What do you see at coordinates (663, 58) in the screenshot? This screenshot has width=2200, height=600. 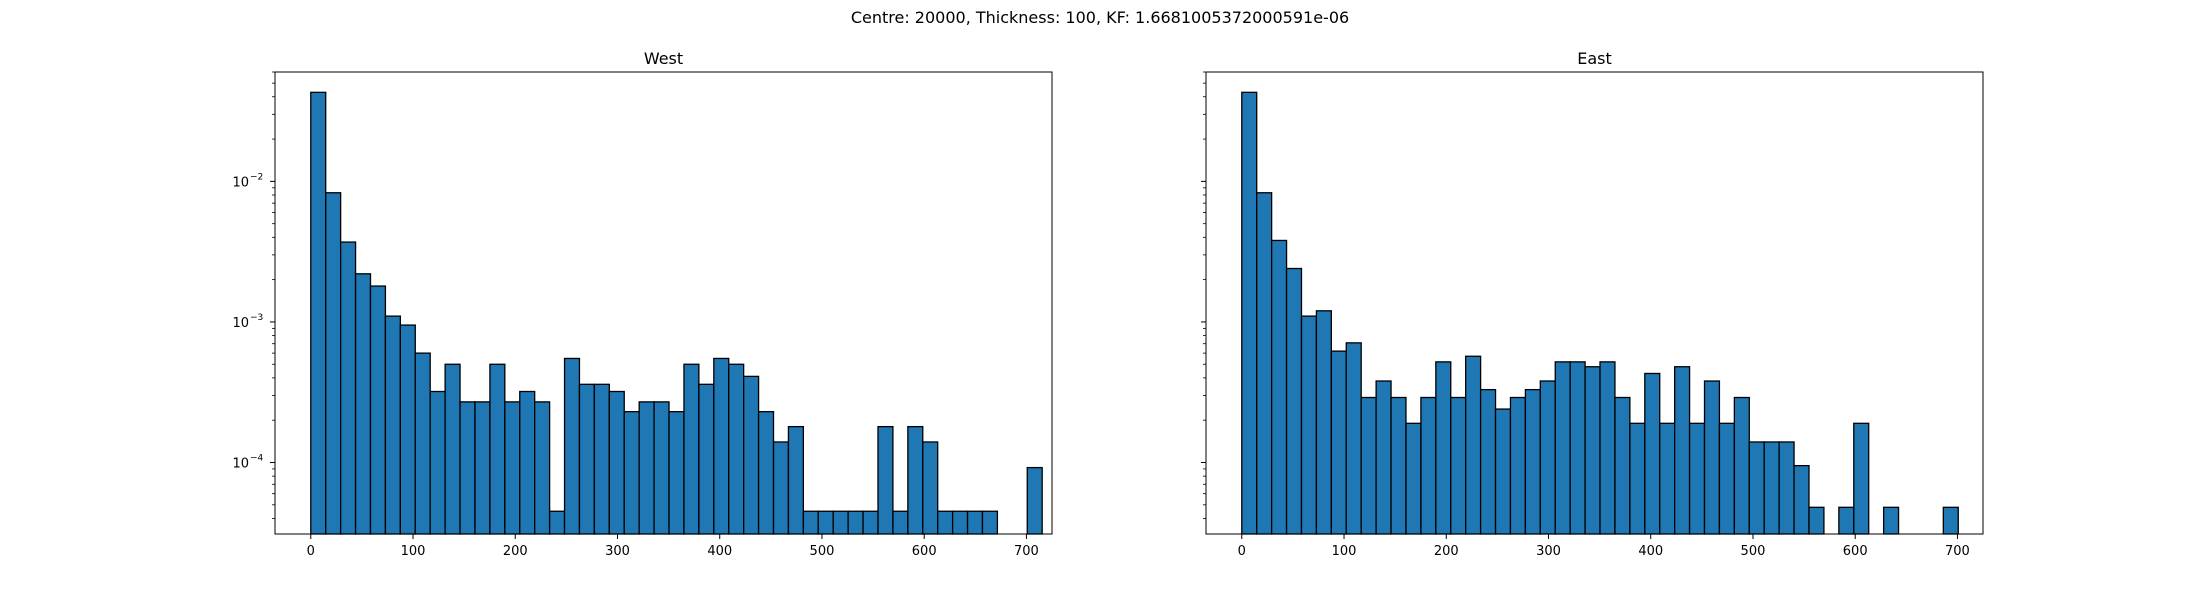 I see `west-title: West` at bounding box center [663, 58].